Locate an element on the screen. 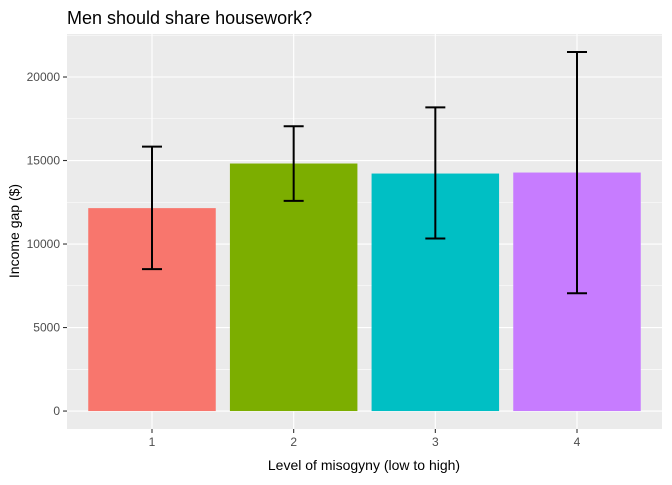 This screenshot has height=485, width=672. y-tick-label: 0 is located at coordinates (56, 411).